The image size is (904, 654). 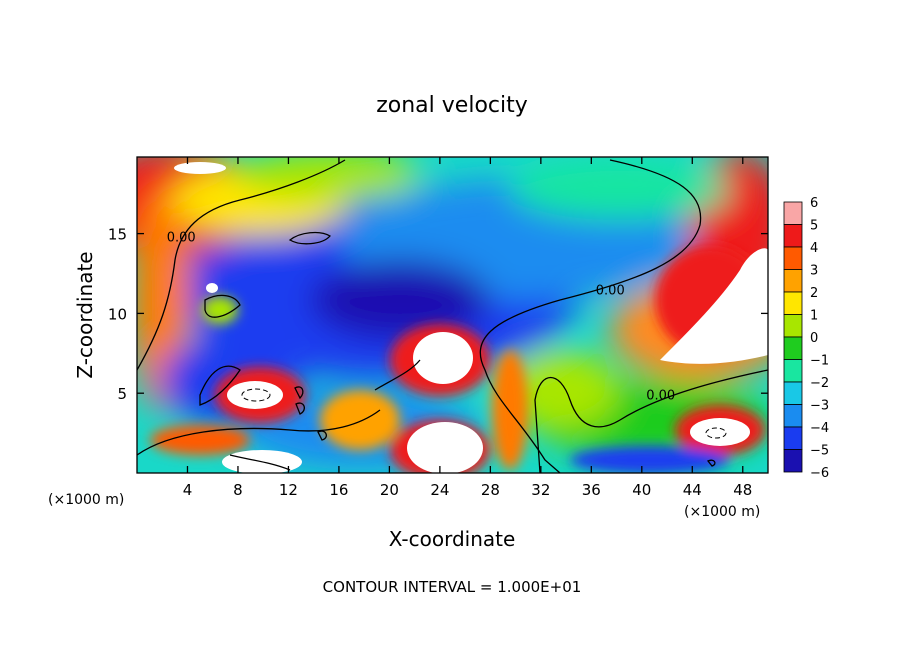 I want to click on colorbar: 6 5 4 3 2 1 0 −1 −2 −3 −4 −5 −6, so click(x=806, y=338).